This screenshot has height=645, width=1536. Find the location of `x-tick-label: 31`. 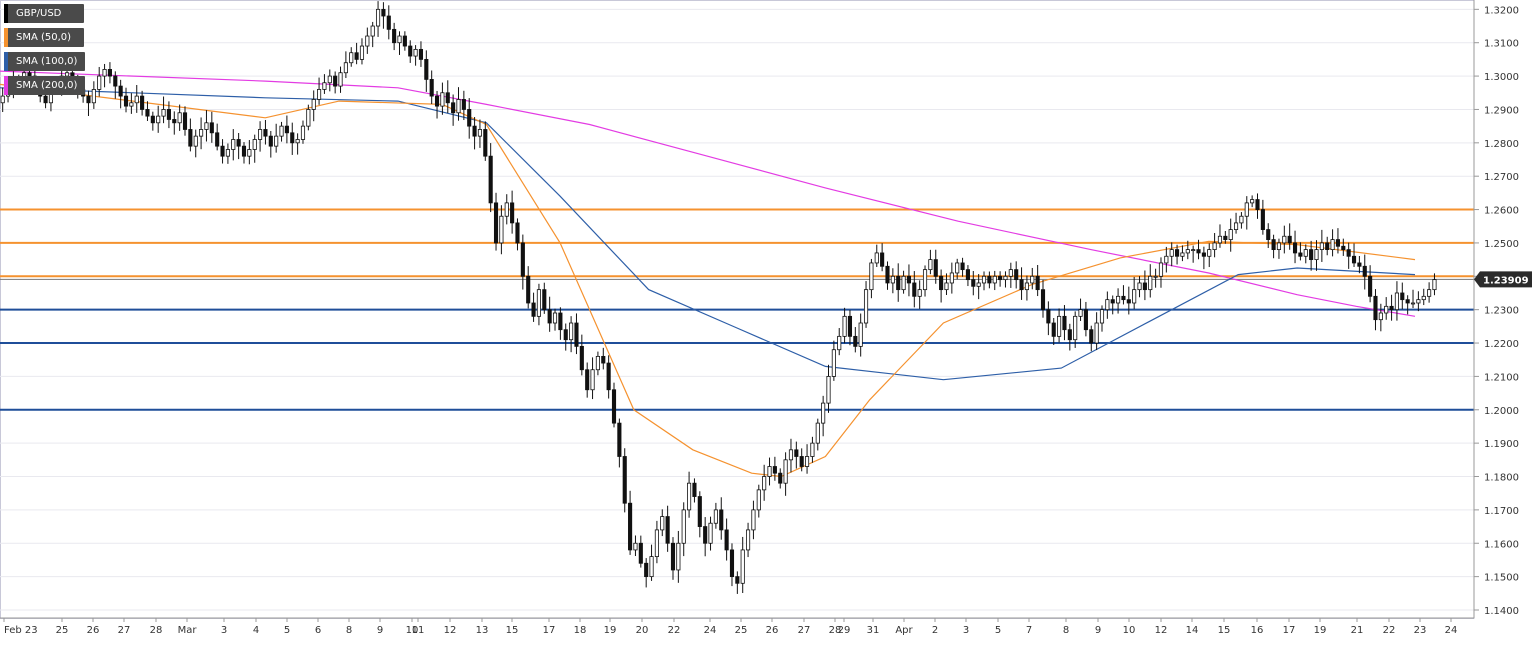

x-tick-label: 31 is located at coordinates (873, 630).